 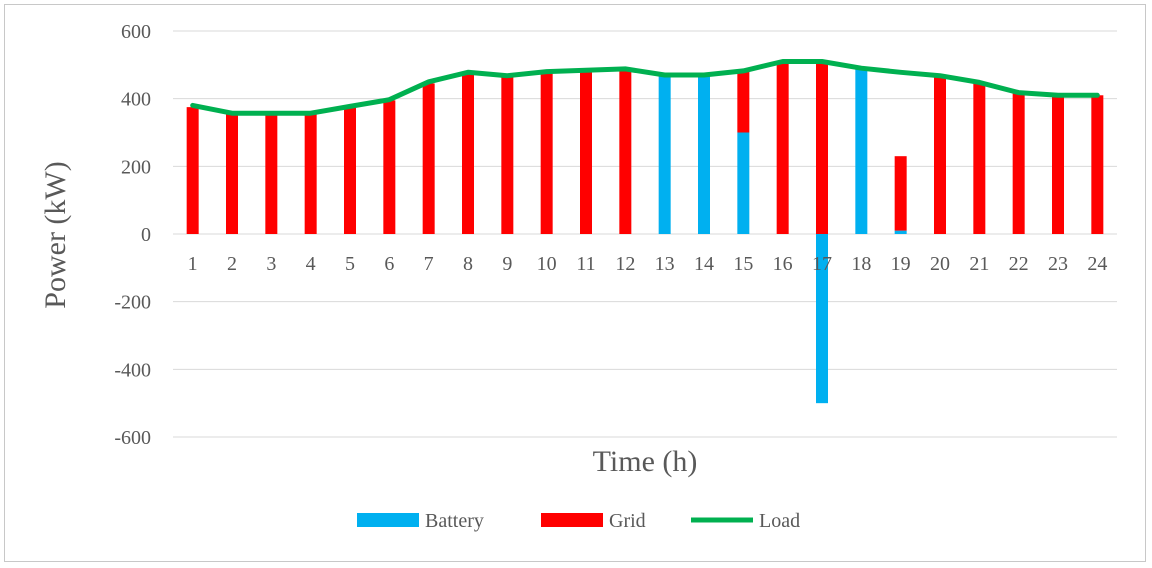 I want to click on y-tick-label: -600, so click(x=132, y=438).